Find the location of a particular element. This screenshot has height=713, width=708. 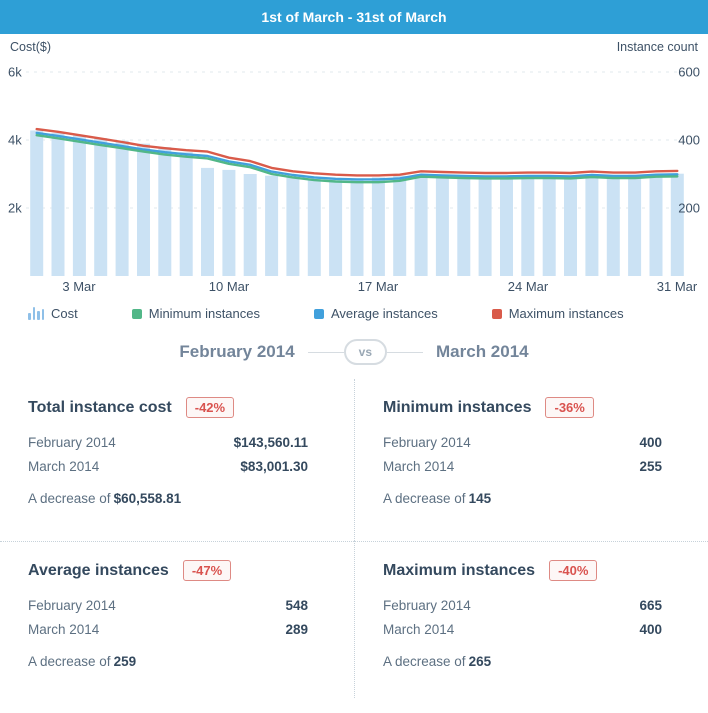

decrease-summary: A decrease of 145 is located at coordinates (522, 498).